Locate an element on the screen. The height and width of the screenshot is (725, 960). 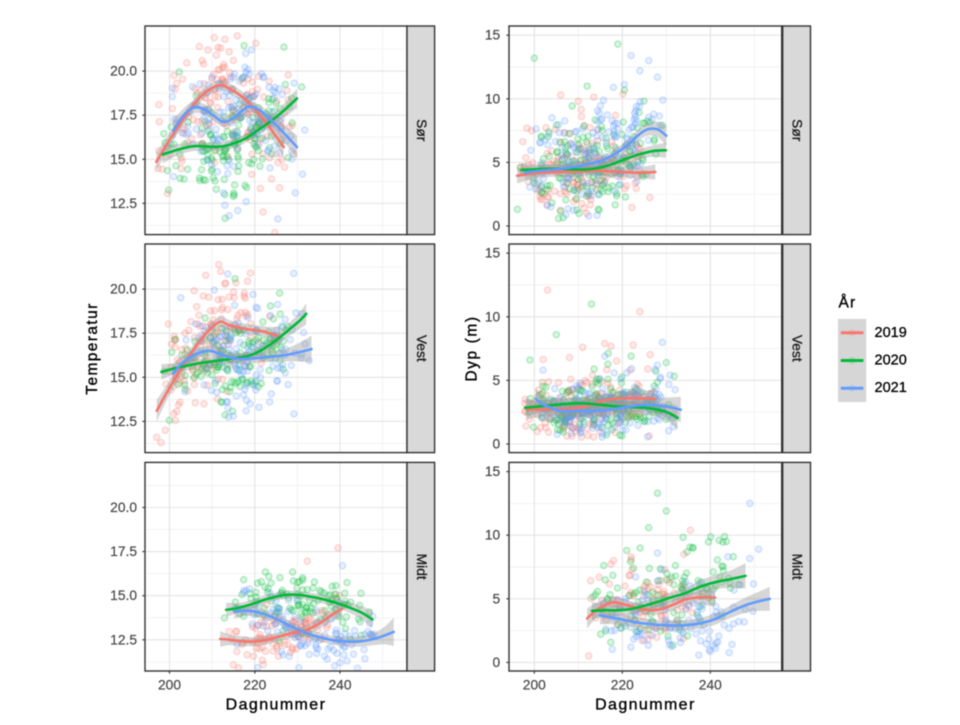
svg-text: 2019 is located at coordinates (891, 333).